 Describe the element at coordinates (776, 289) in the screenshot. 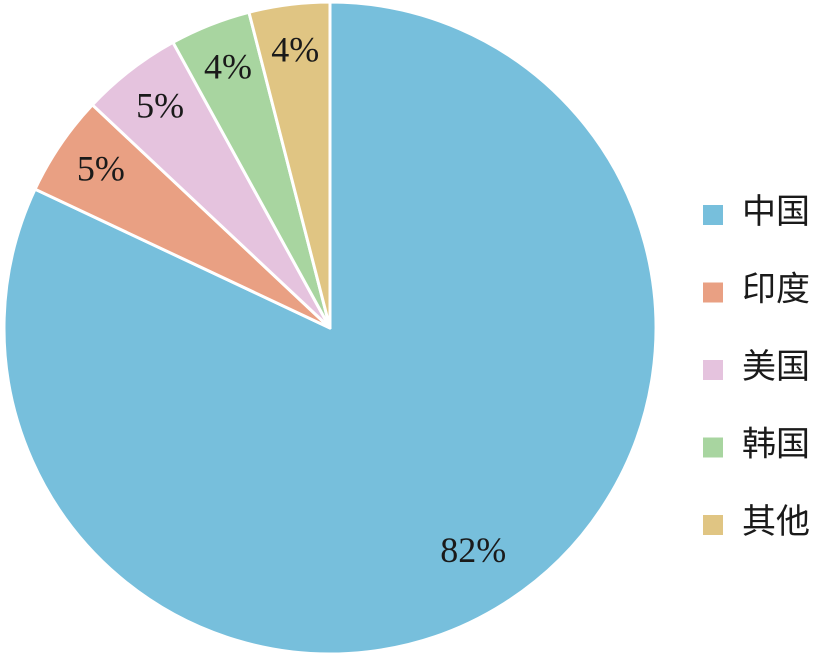

I see `legend-label: 印度` at that location.